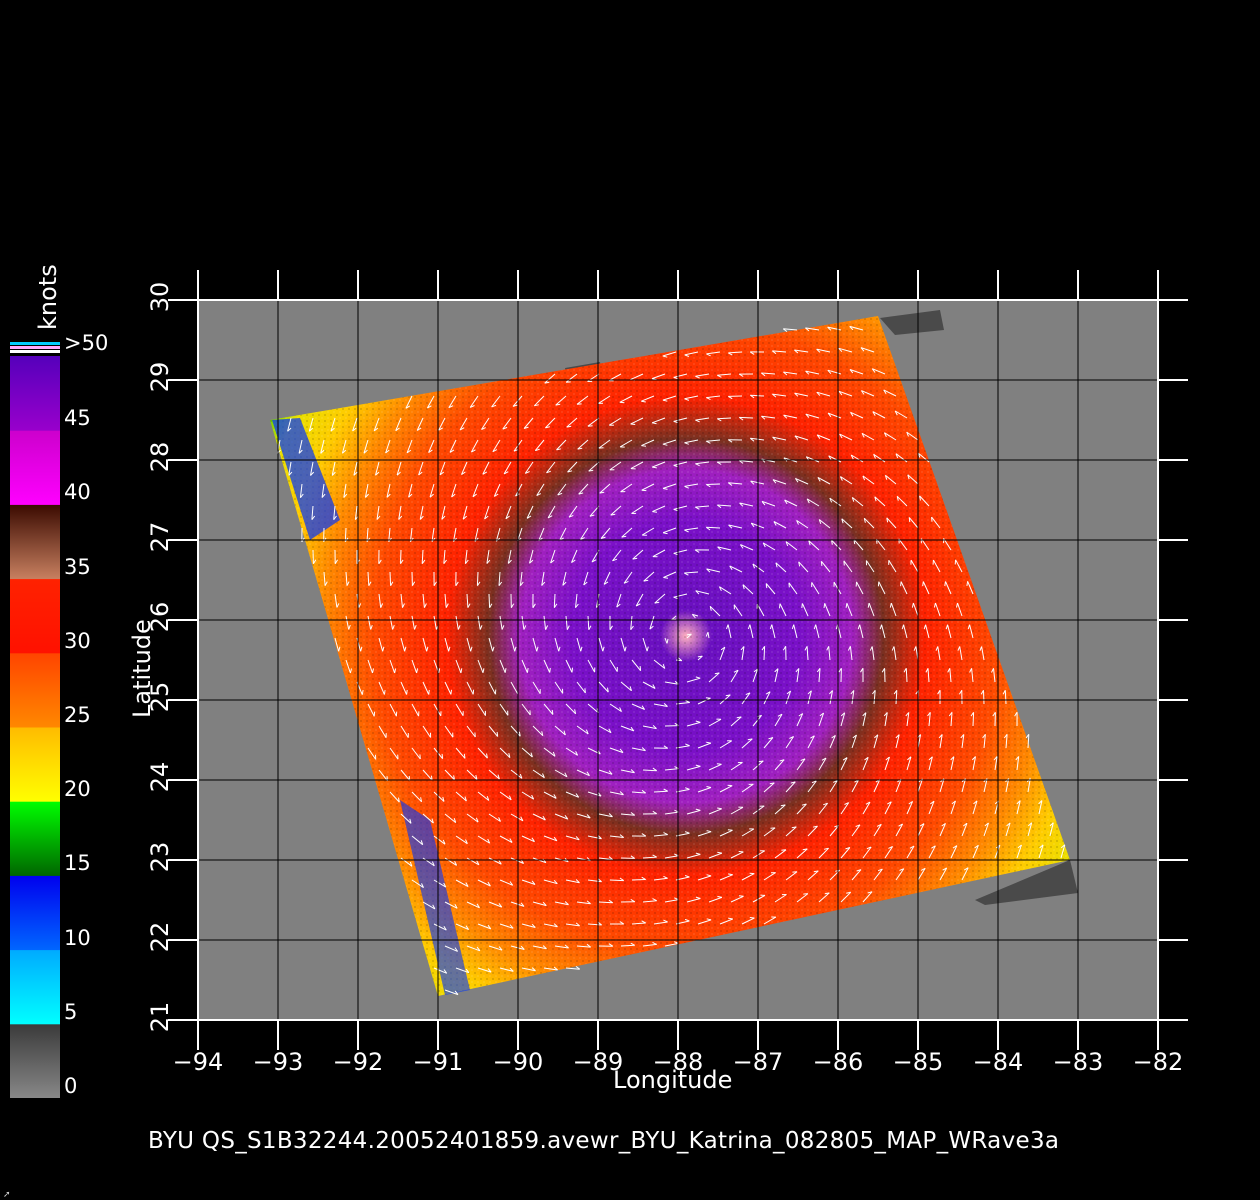 This screenshot has width=1260, height=1200. I want to click on colorbar-tick-label: >50, so click(86, 343).